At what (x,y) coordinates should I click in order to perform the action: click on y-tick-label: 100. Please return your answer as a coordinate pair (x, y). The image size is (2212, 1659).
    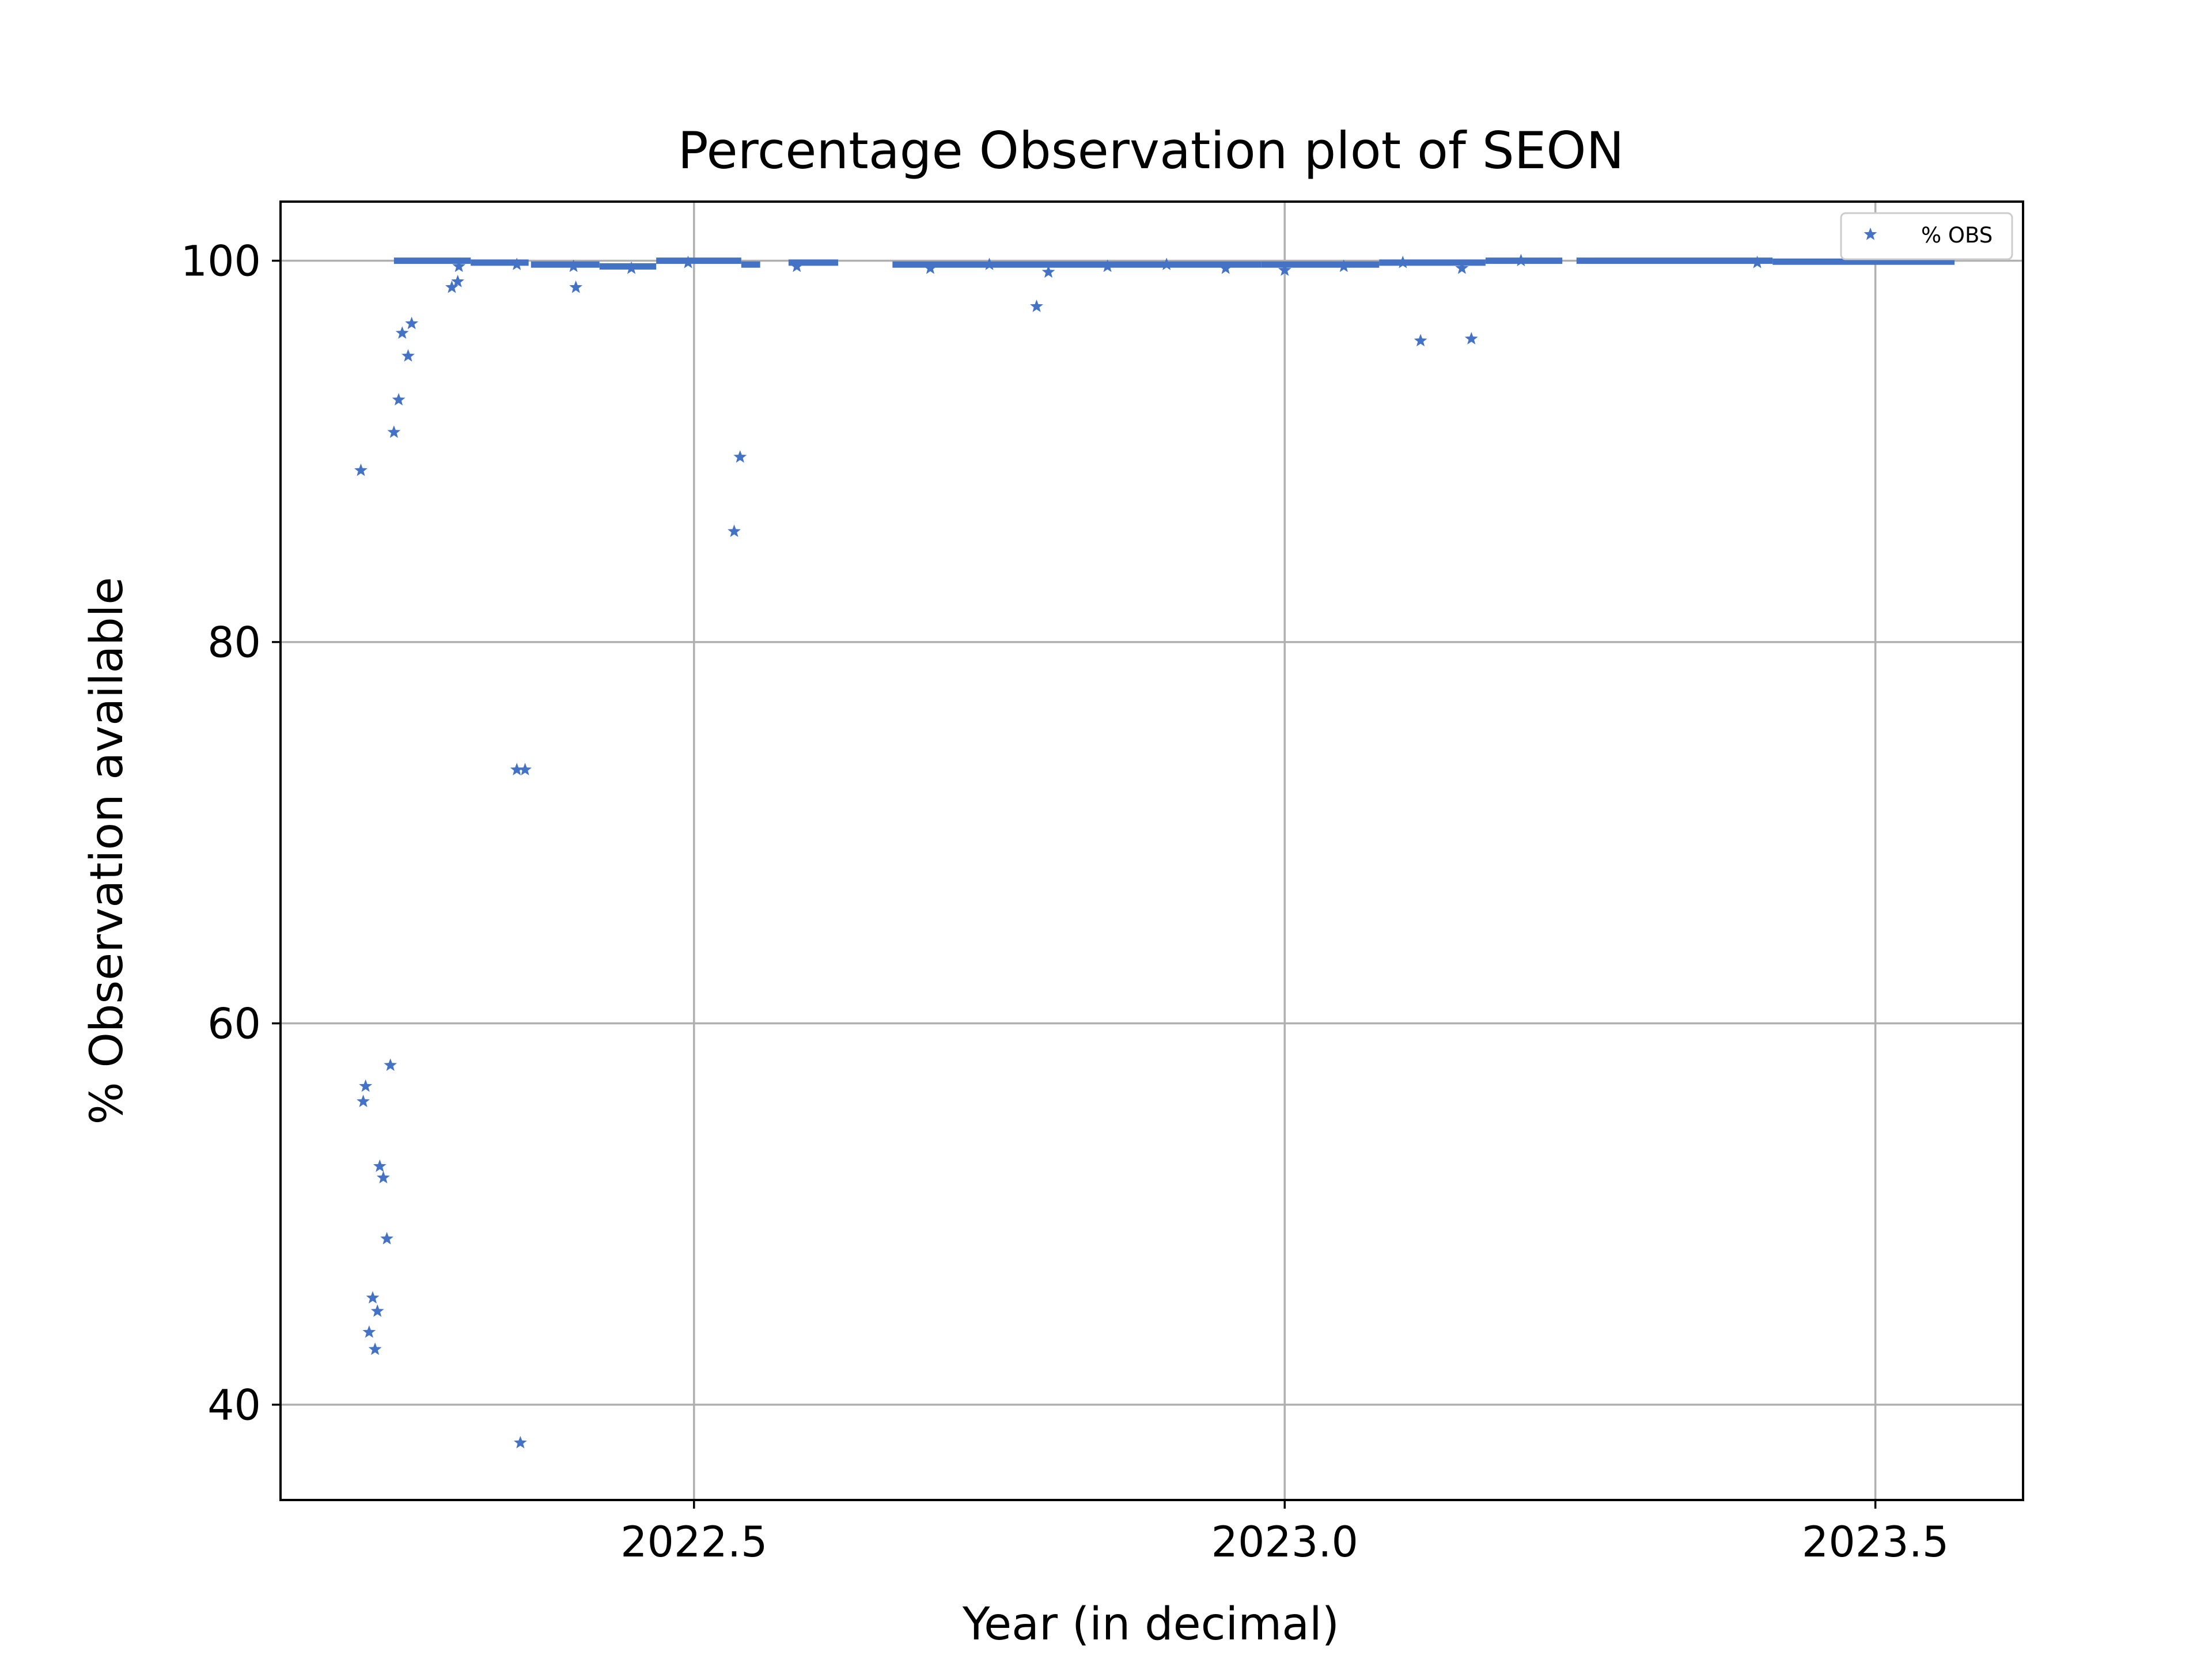
    Looking at the image, I should click on (221, 261).